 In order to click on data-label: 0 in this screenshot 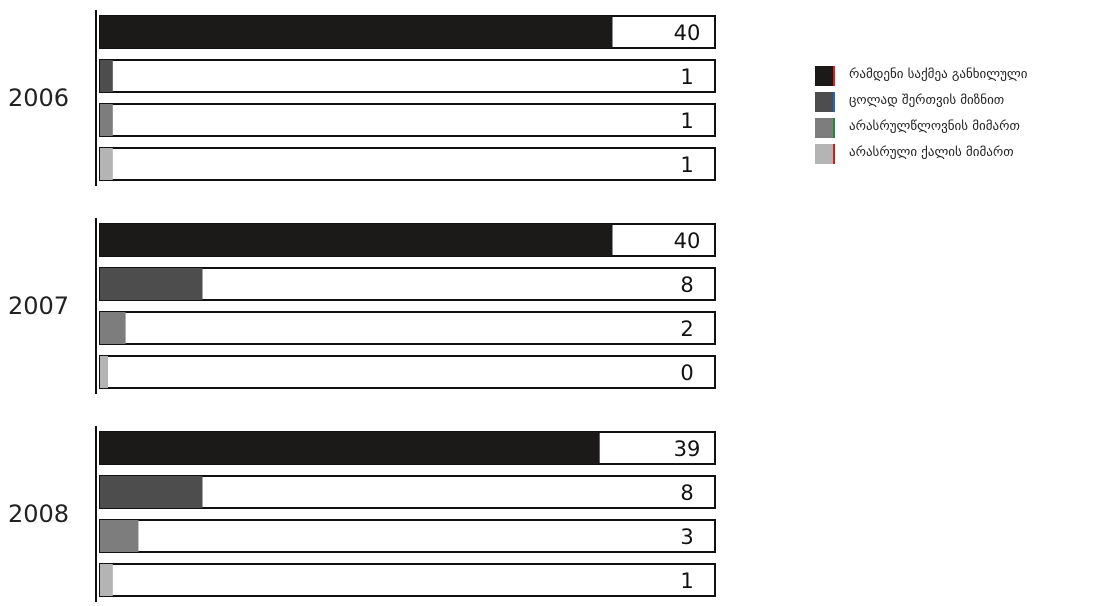, I will do `click(686, 373)`.